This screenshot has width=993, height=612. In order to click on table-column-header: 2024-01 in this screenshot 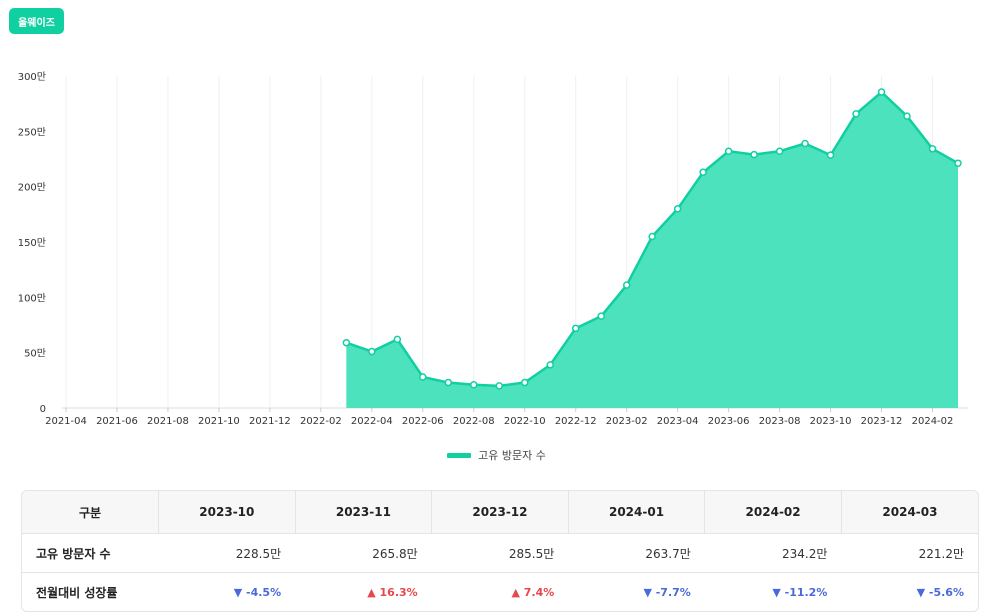, I will do `click(637, 512)`.